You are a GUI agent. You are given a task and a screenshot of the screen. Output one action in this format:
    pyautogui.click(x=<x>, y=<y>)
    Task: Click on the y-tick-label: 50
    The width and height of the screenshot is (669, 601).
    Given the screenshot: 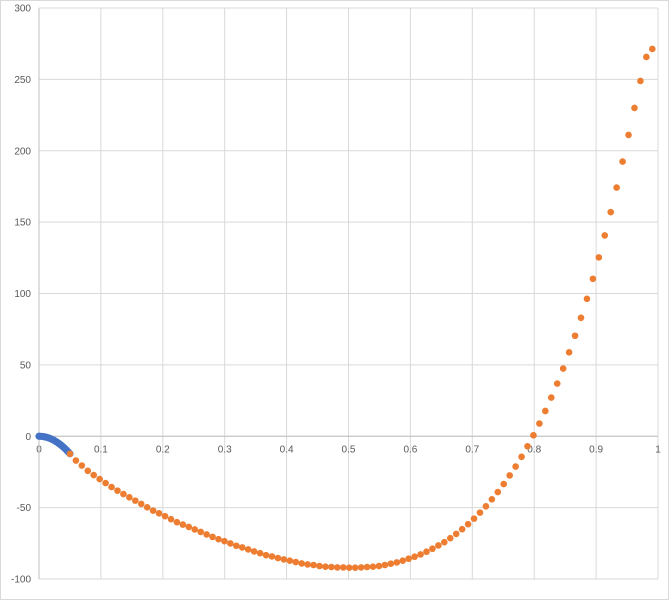 What is the action you would take?
    pyautogui.click(x=26, y=365)
    